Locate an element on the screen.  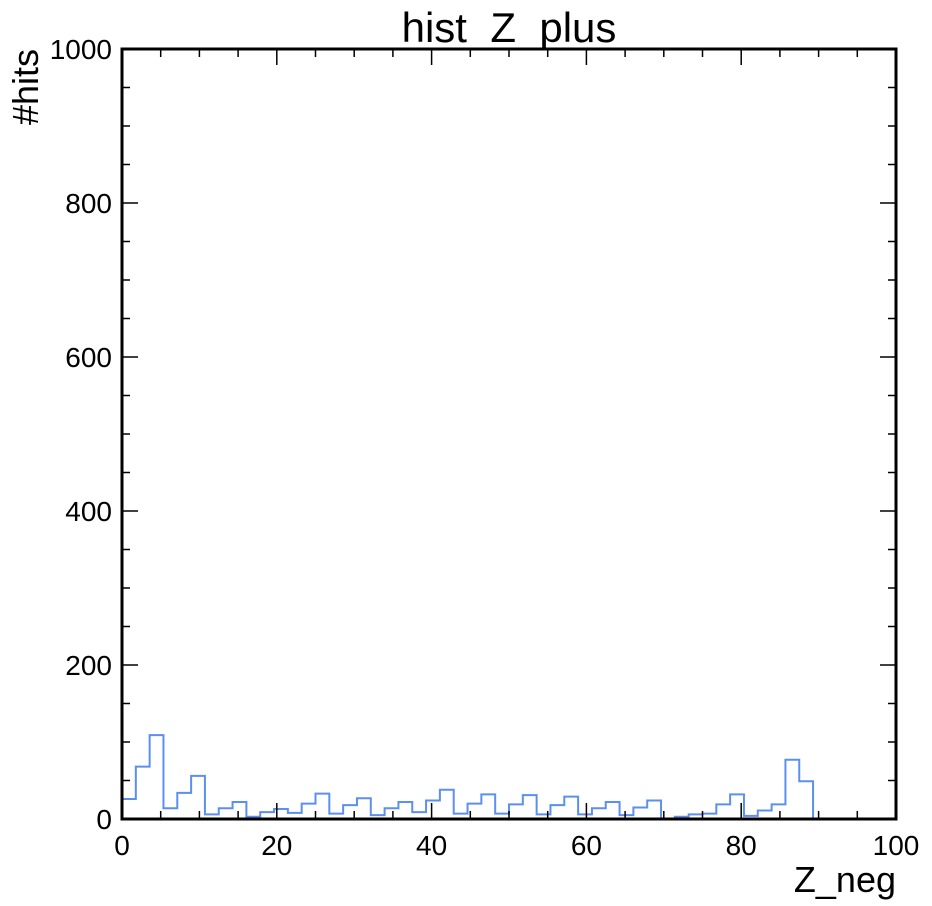
x-tick-label: 0 is located at coordinates (122, 845).